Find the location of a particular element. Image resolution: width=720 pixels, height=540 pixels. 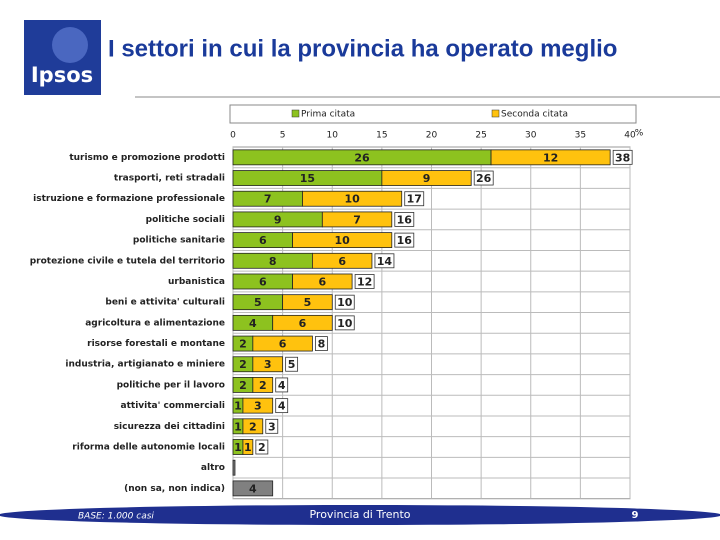

total-label: 5 is located at coordinates (292, 364).